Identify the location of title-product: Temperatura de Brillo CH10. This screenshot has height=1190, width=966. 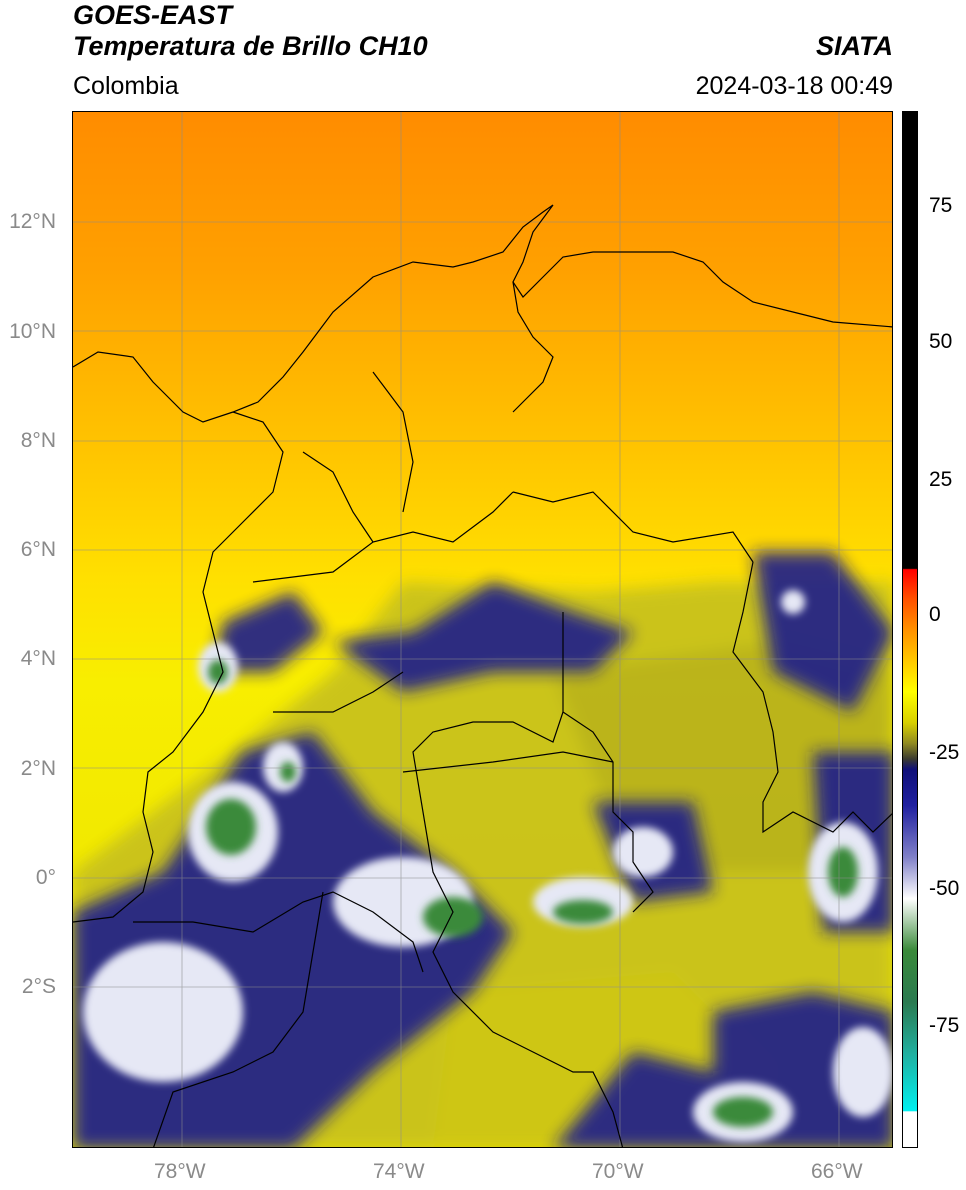
(250, 46).